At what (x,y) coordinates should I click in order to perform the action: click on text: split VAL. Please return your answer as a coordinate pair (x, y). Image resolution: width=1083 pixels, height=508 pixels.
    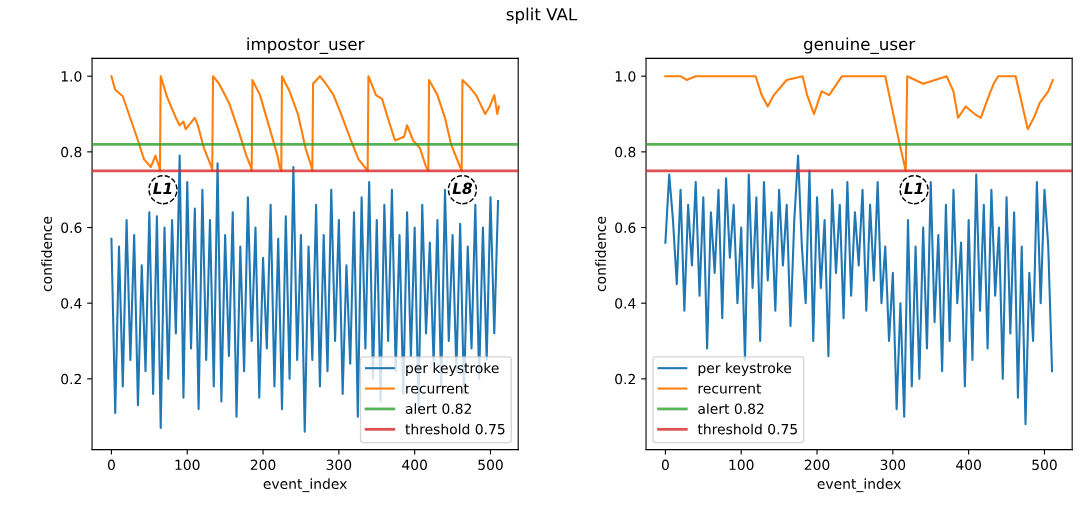
    Looking at the image, I should click on (542, 15).